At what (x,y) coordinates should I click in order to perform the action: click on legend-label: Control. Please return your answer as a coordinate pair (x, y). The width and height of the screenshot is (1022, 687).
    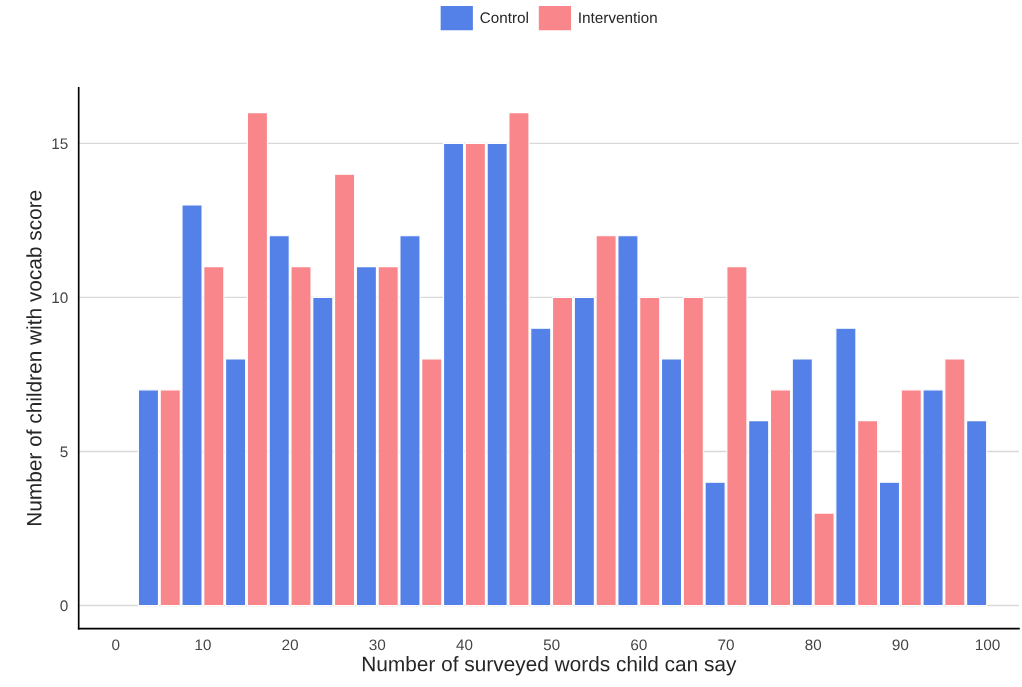
    Looking at the image, I should click on (504, 17).